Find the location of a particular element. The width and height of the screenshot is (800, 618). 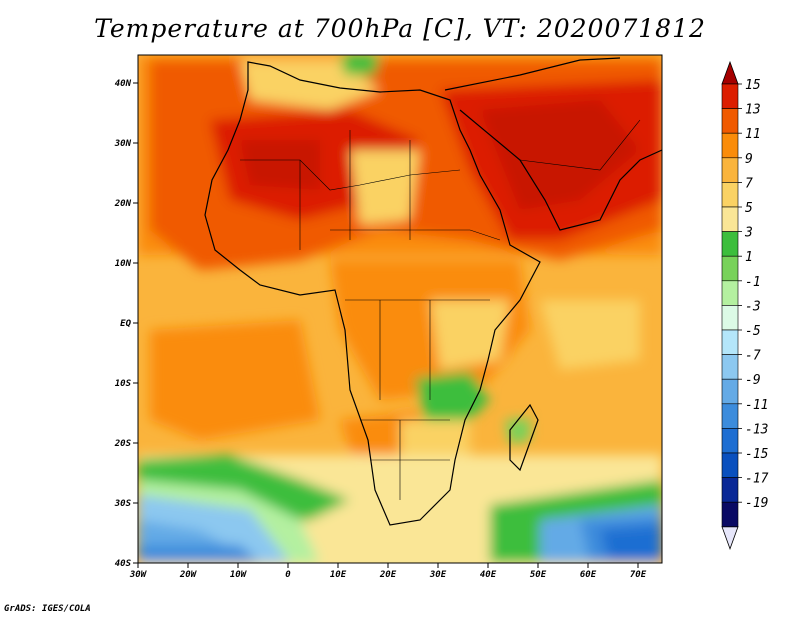

lon-tick-label: 50E is located at coordinates (538, 575).